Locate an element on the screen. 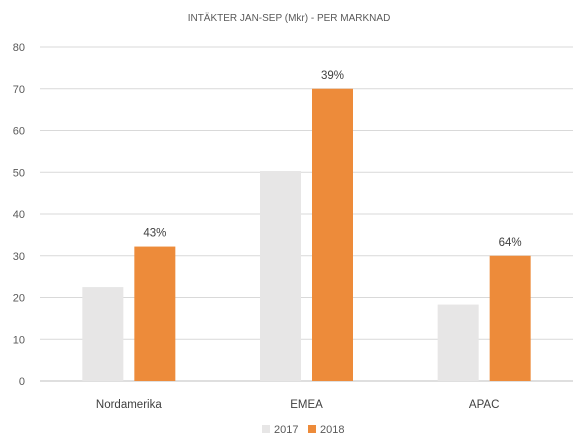 This screenshot has height=439, width=578. chart-title: INTÄKTER JAN-SEP (Mkr) - PER MARKNAD is located at coordinates (289, 18).